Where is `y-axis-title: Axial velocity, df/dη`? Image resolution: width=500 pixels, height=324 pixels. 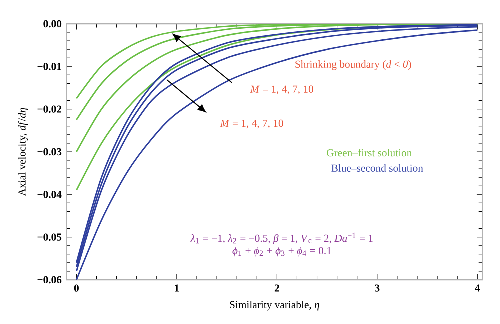
y-axis-title: Axial velocity, df/dη is located at coordinates (23, 152).